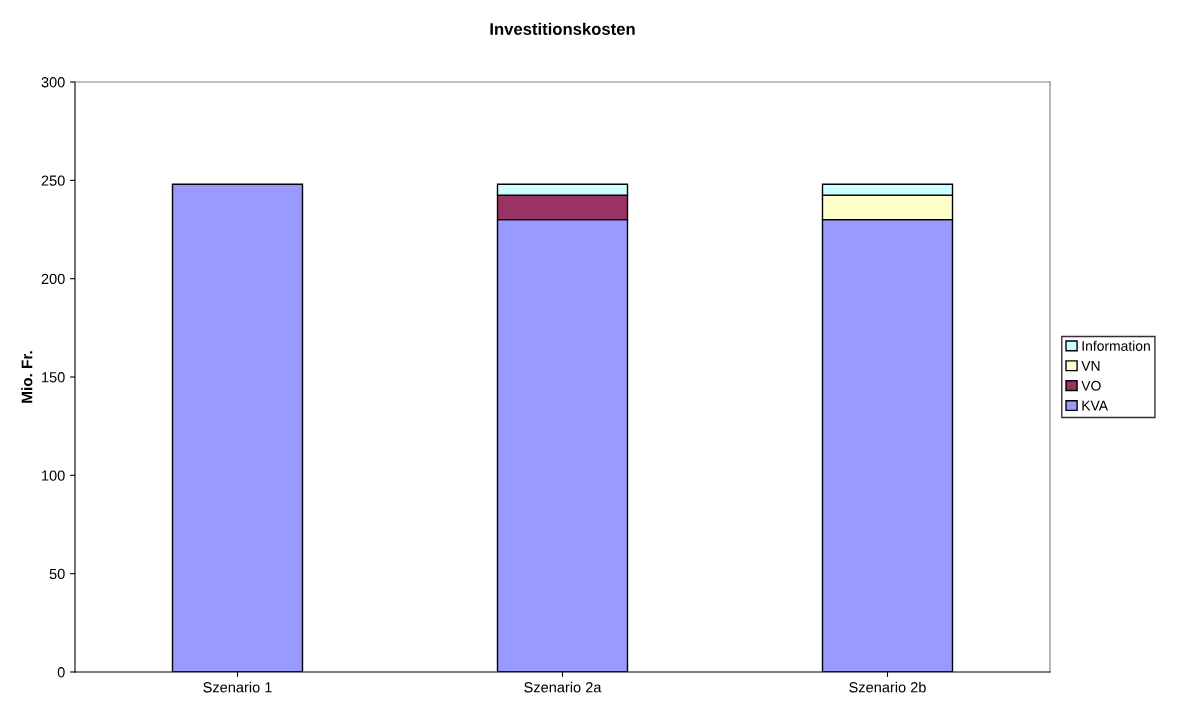  I want to click on y-tick-label: 300, so click(53, 82).